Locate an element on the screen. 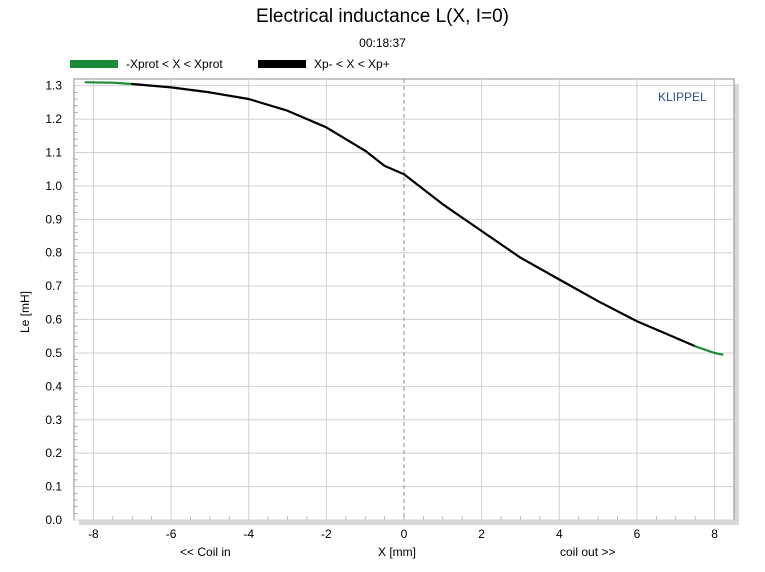  x-tick-label: -6 is located at coordinates (171, 534).